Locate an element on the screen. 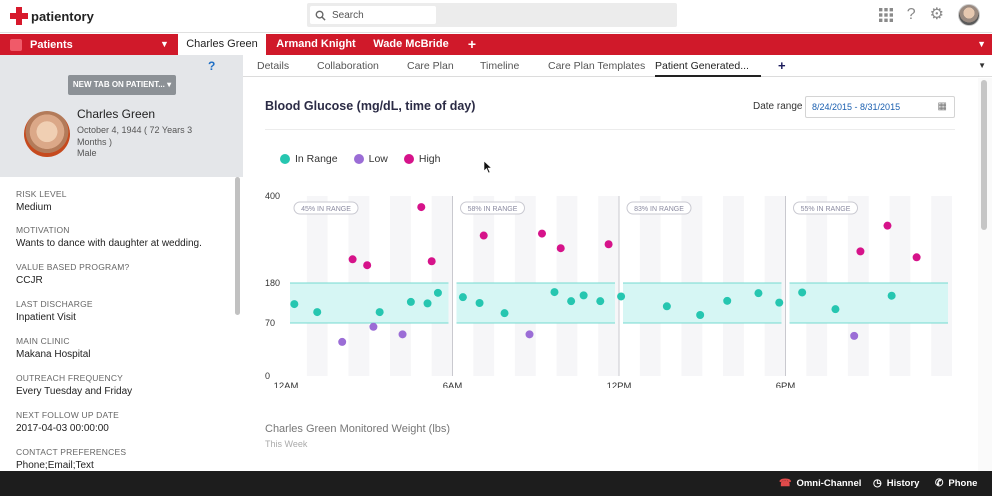  subtab-overflow-chevron-icon: ▼ is located at coordinates (982, 65).